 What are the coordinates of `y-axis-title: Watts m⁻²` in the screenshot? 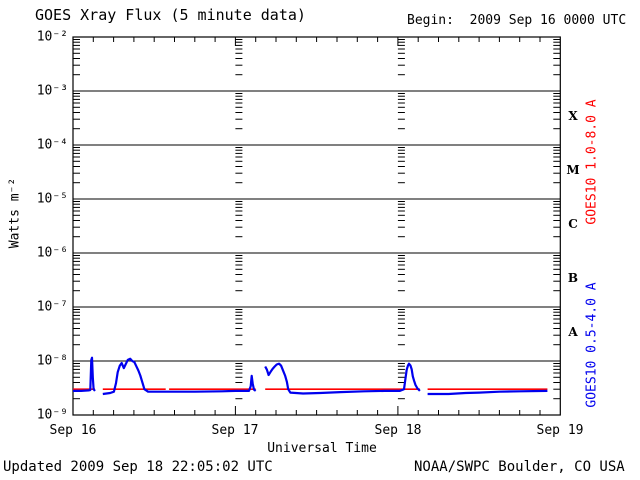 It's located at (15, 213).